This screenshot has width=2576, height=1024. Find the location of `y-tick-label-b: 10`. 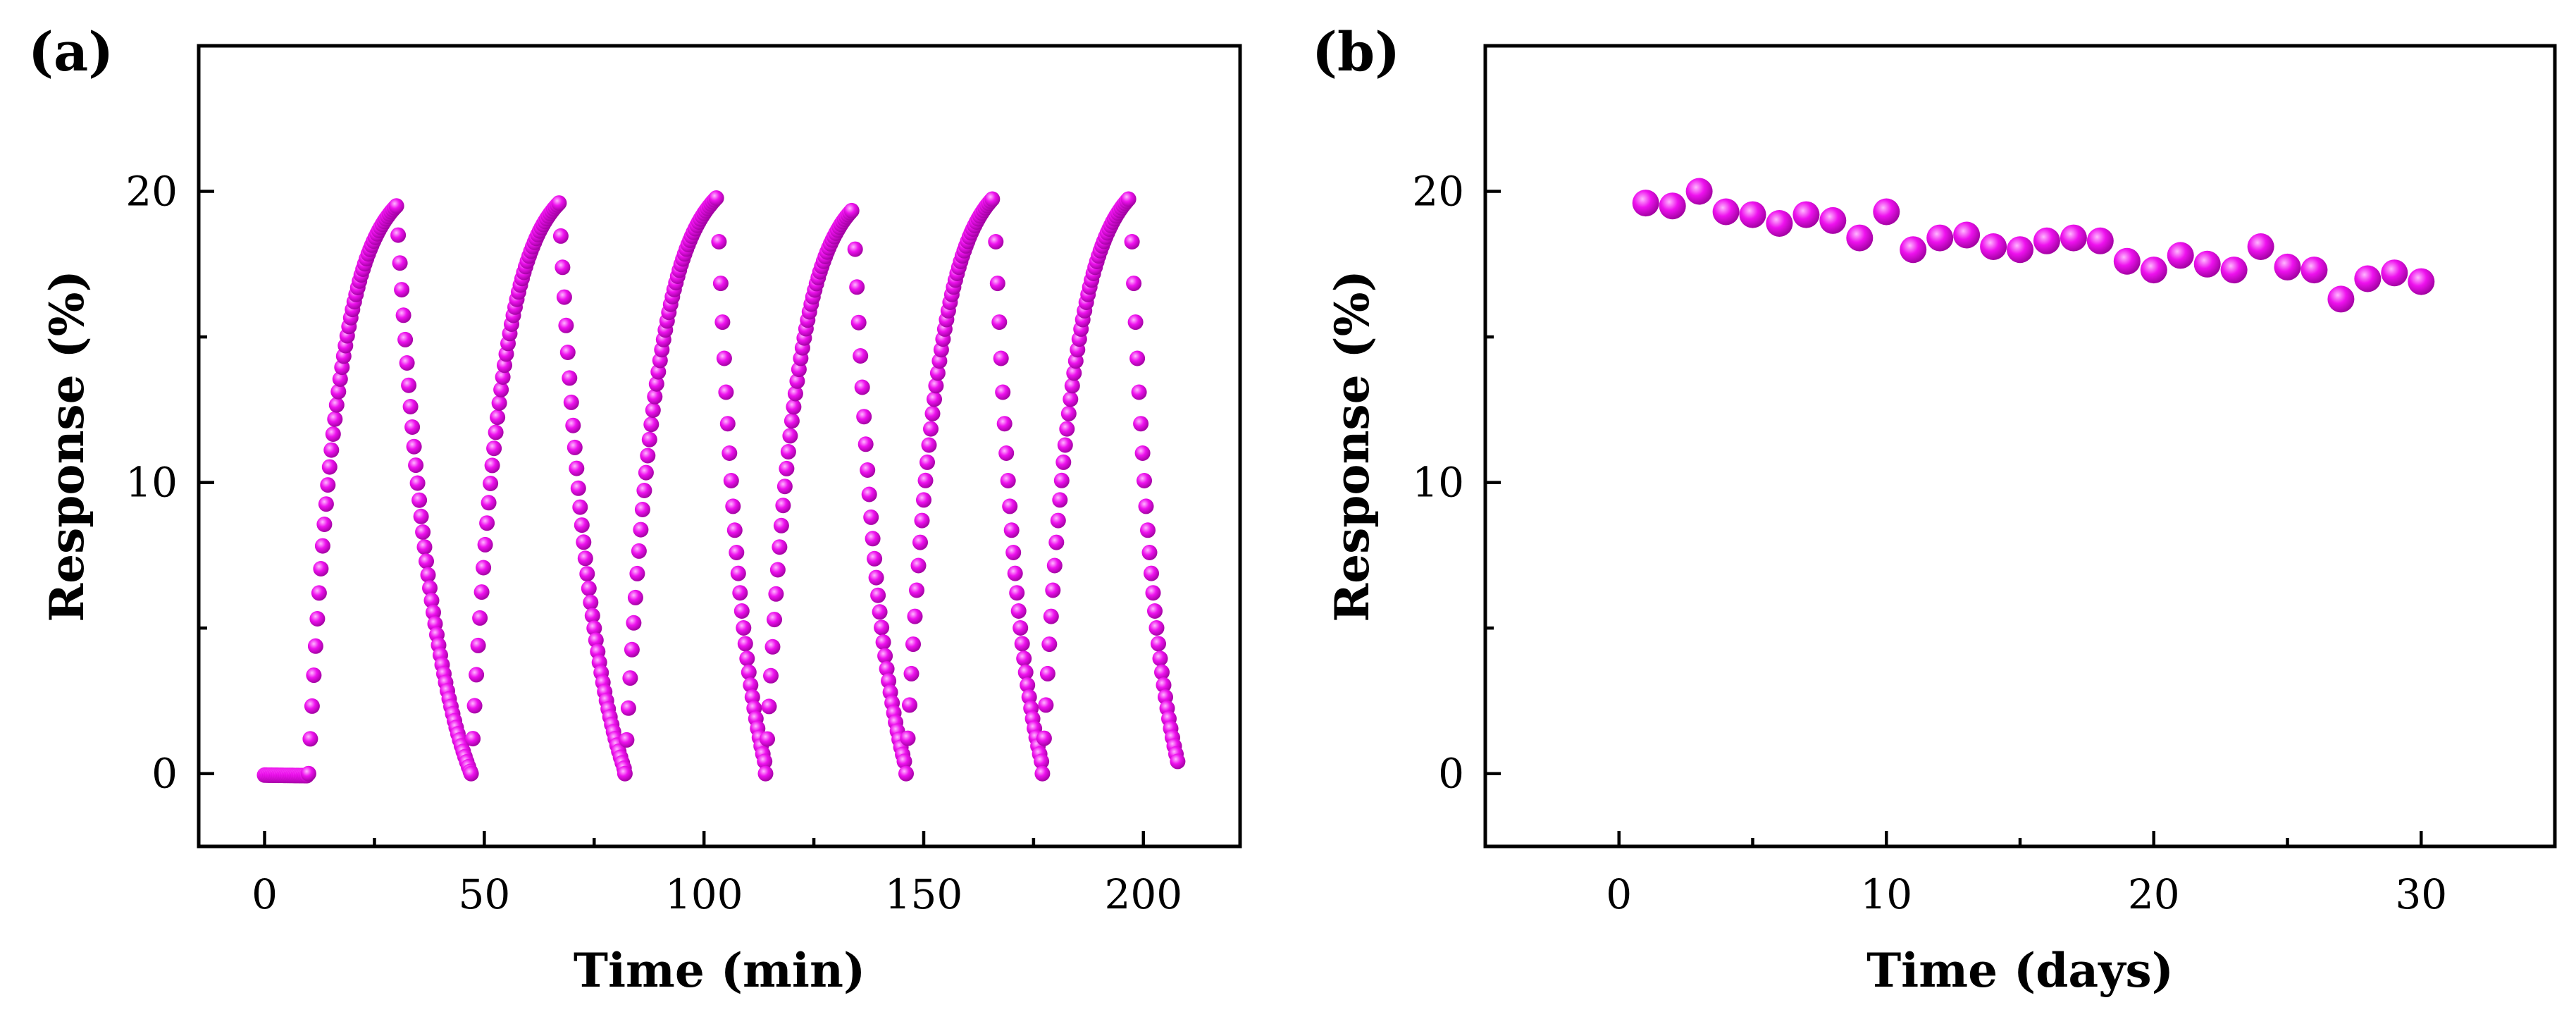

y-tick-label-b: 10 is located at coordinates (1438, 483).